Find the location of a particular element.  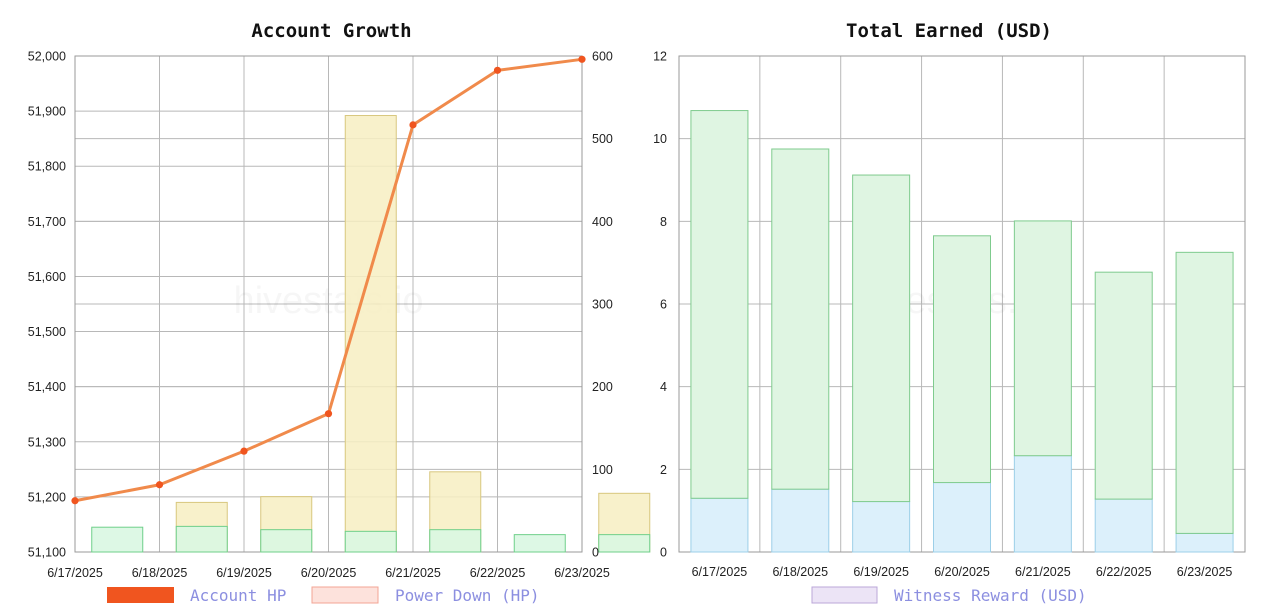

chart2-ytick: 6 is located at coordinates (663, 305).